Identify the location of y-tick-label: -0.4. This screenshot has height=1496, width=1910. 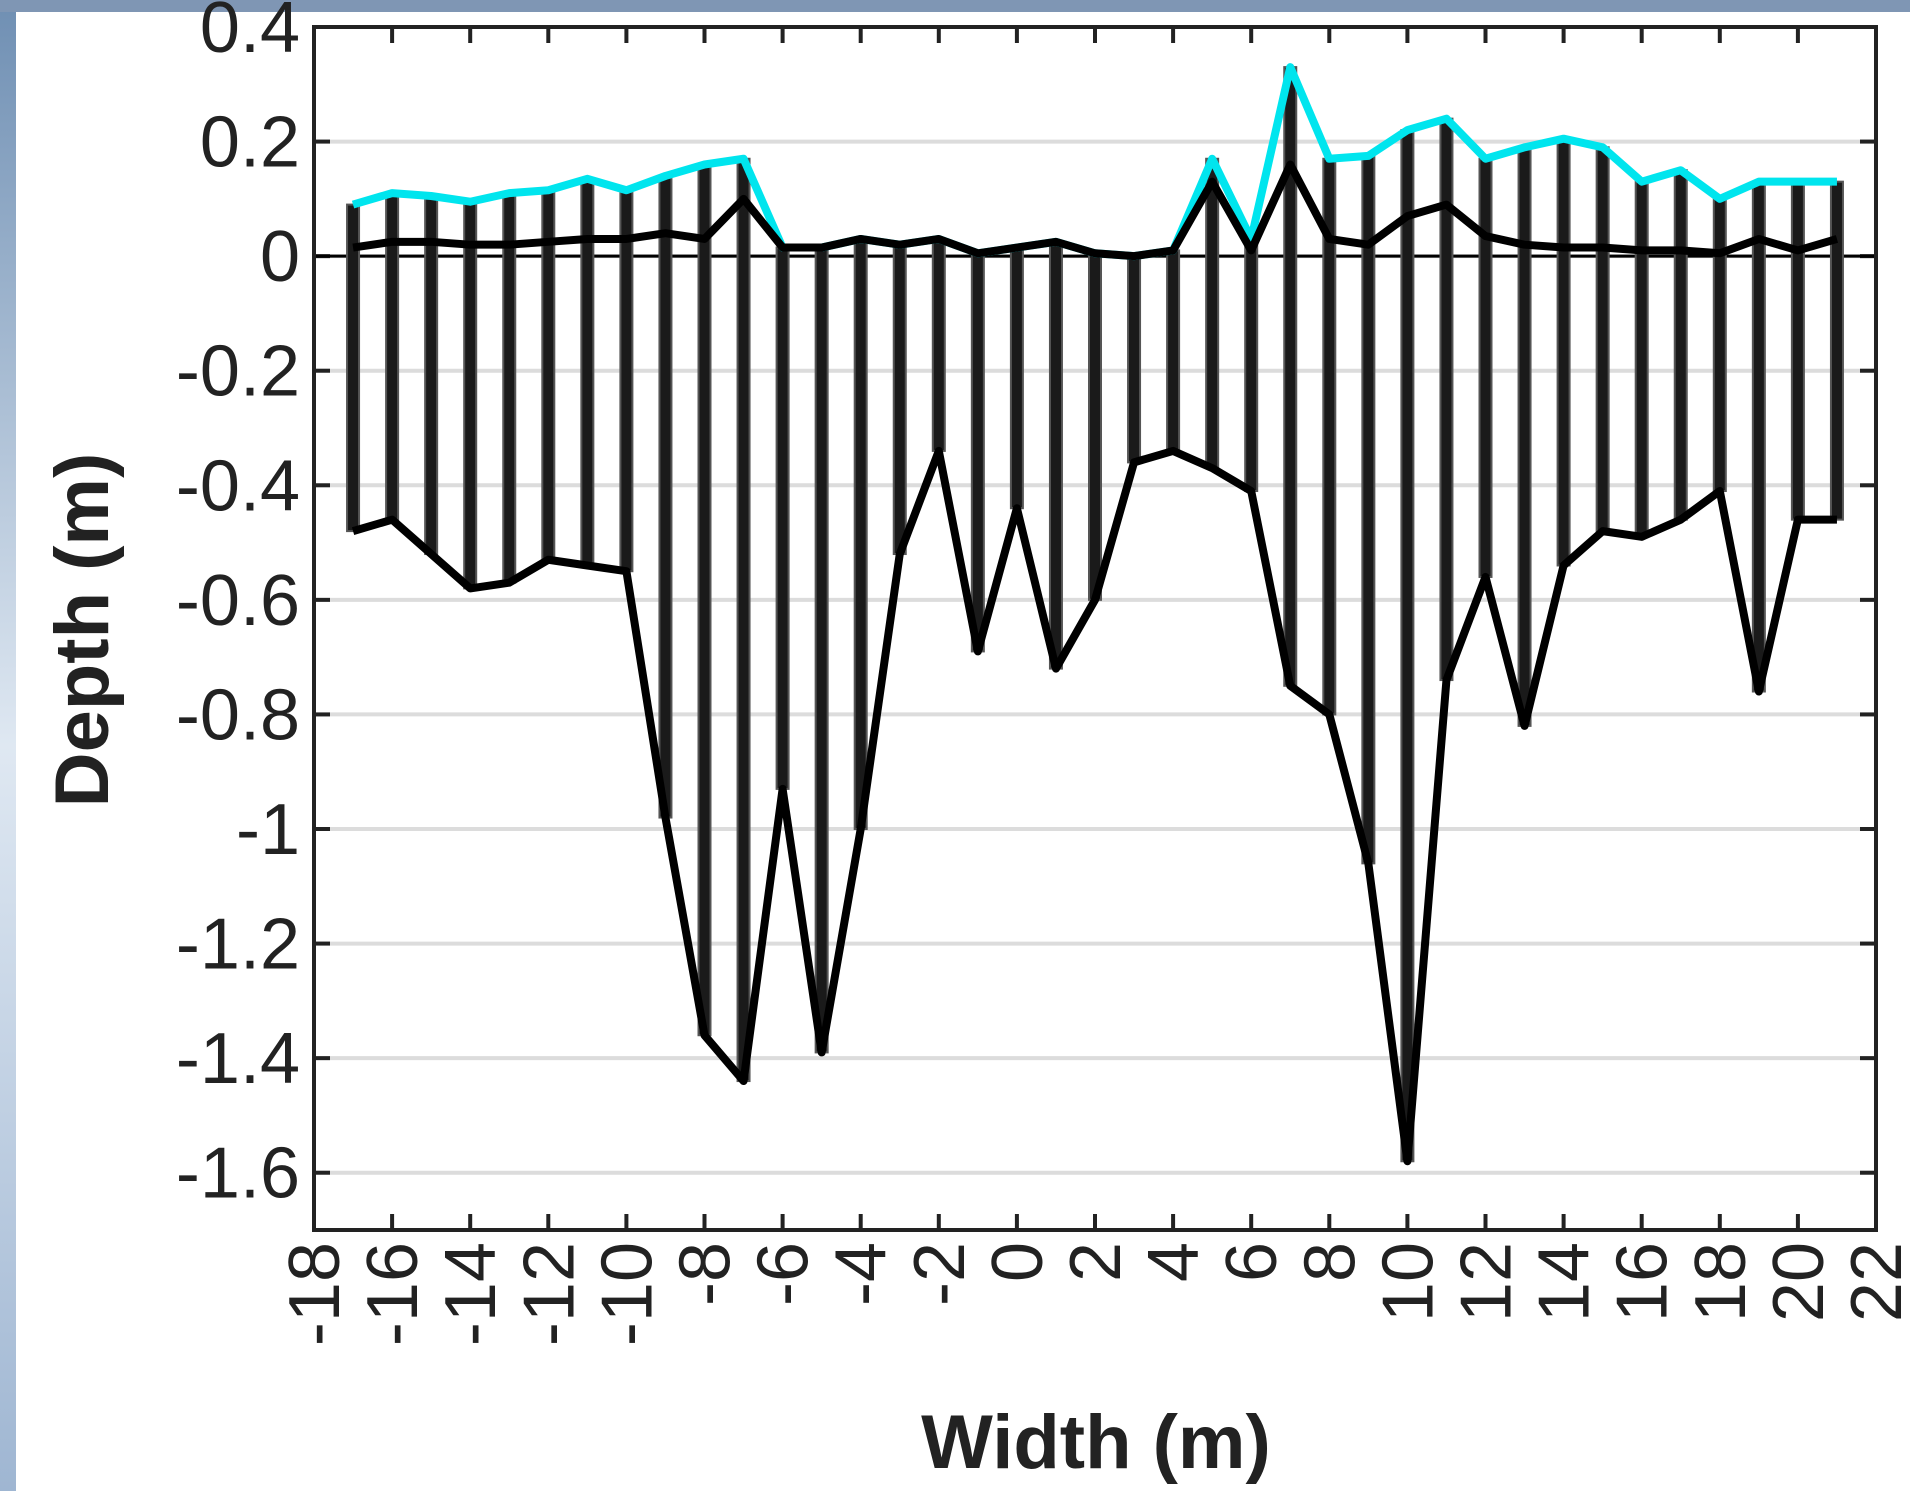
(238, 486).